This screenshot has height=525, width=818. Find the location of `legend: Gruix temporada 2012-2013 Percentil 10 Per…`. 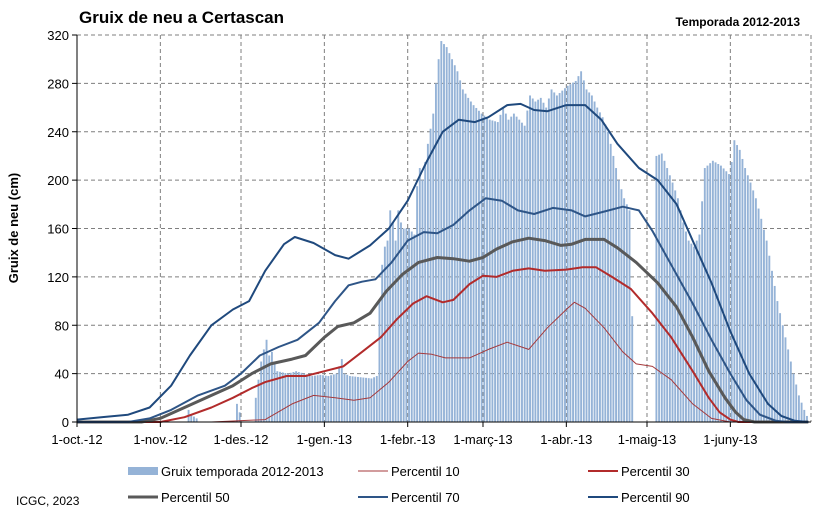

legend: Gruix temporada 2012-2013 Percentil 10 Per… is located at coordinates (409, 484).